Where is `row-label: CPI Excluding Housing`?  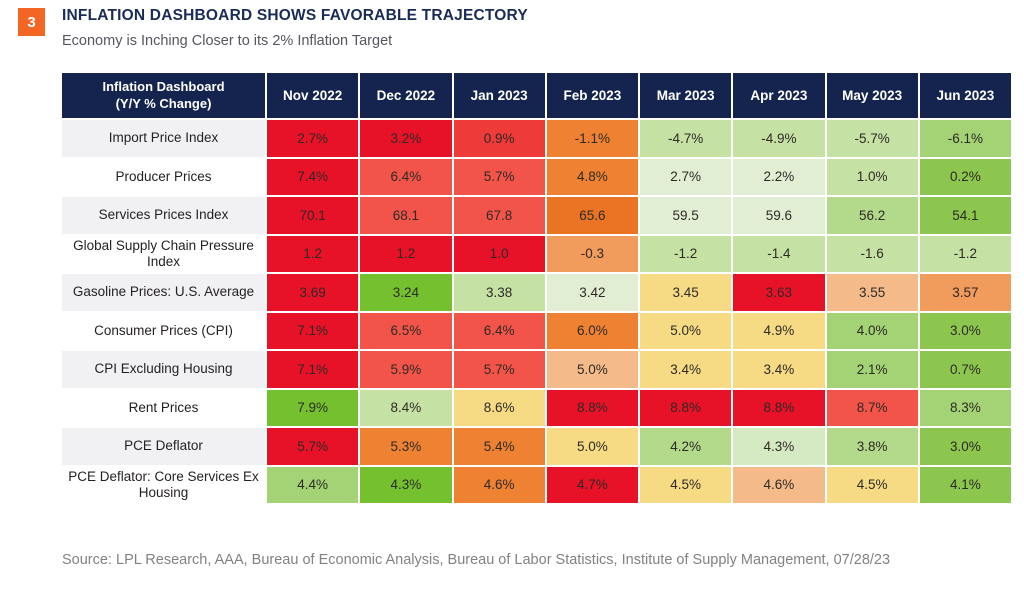 row-label: CPI Excluding Housing is located at coordinates (163, 369).